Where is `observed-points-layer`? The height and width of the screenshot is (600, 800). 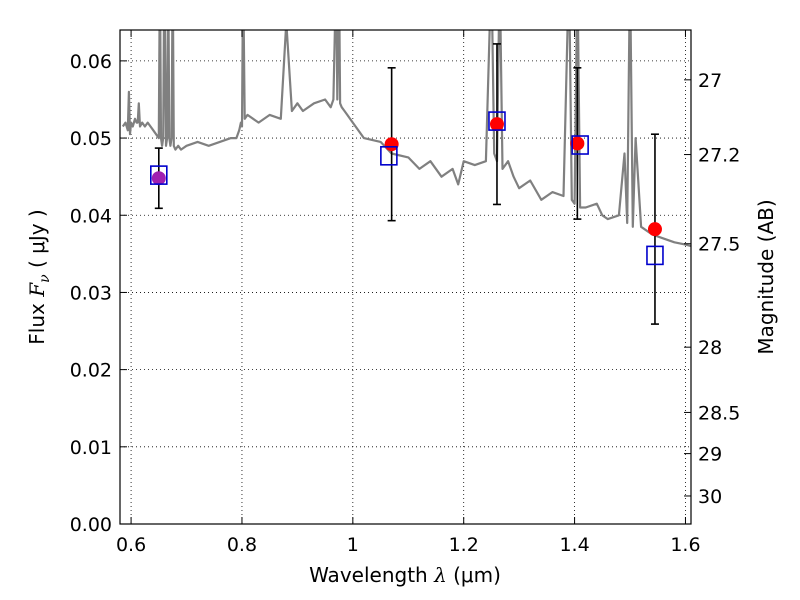 observed-points-layer is located at coordinates (406, 177).